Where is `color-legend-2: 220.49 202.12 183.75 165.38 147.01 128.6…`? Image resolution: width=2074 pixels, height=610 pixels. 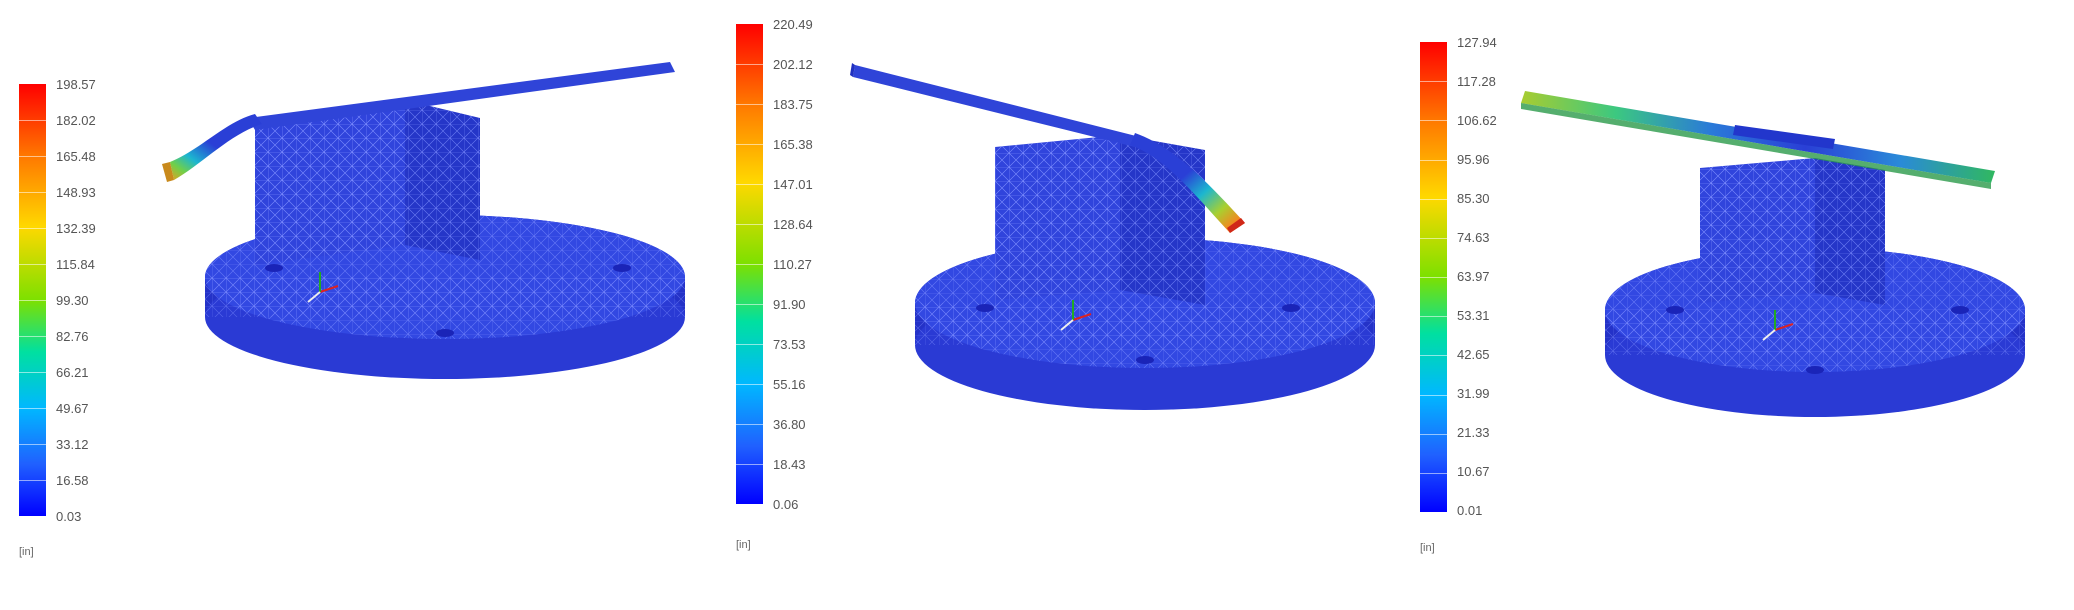 color-legend-2: 220.49 202.12 183.75 165.38 147.01 128.6… is located at coordinates (796, 291).